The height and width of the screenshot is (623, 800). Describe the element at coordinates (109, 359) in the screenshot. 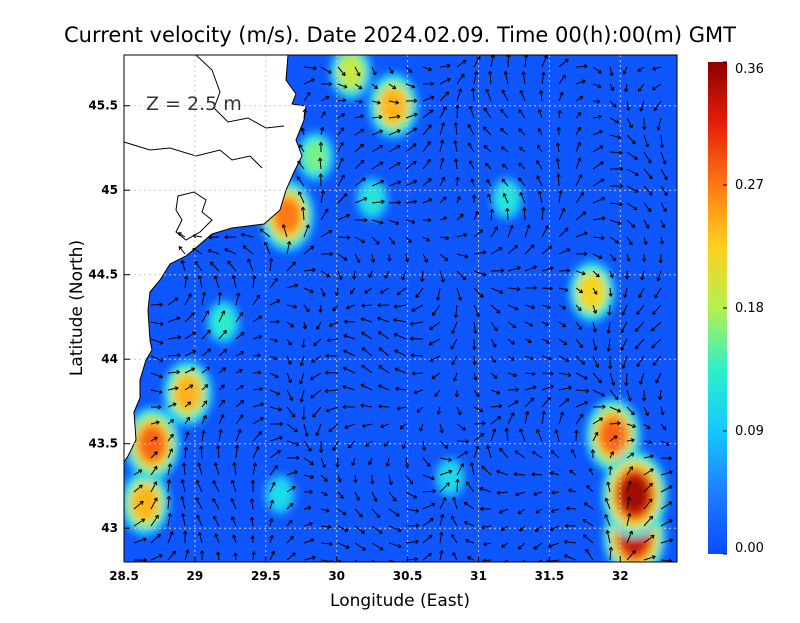

I see `y-tick-label: 44` at that location.